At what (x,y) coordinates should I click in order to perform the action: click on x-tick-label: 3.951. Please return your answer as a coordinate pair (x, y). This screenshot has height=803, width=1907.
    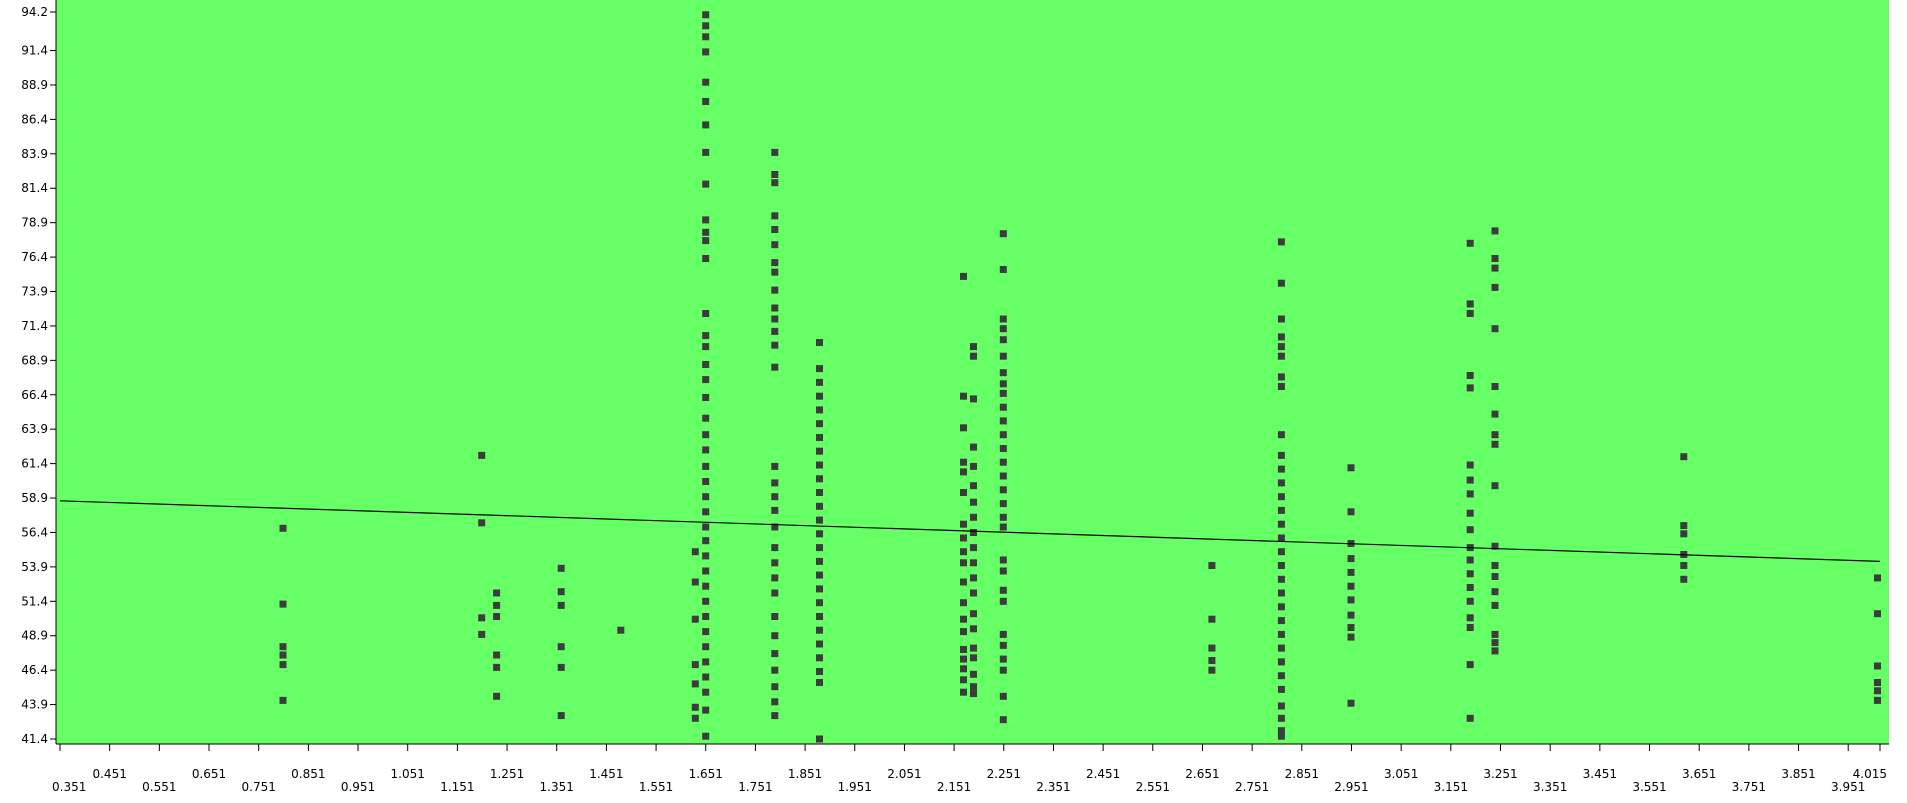
    Looking at the image, I should click on (1848, 787).